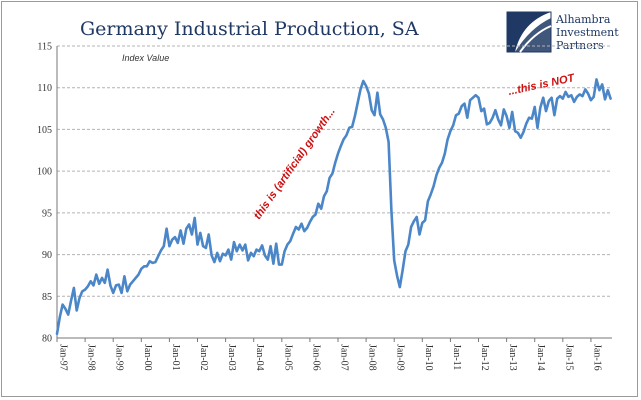 The height and width of the screenshot is (400, 641). What do you see at coordinates (203, 357) in the screenshot?
I see `x-tick-label: Jan-02` at bounding box center [203, 357].